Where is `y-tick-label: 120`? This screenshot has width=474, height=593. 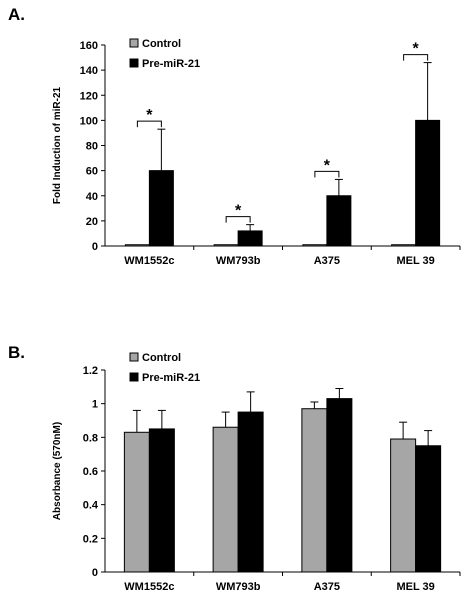 y-tick-label: 120 is located at coordinates (89, 96).